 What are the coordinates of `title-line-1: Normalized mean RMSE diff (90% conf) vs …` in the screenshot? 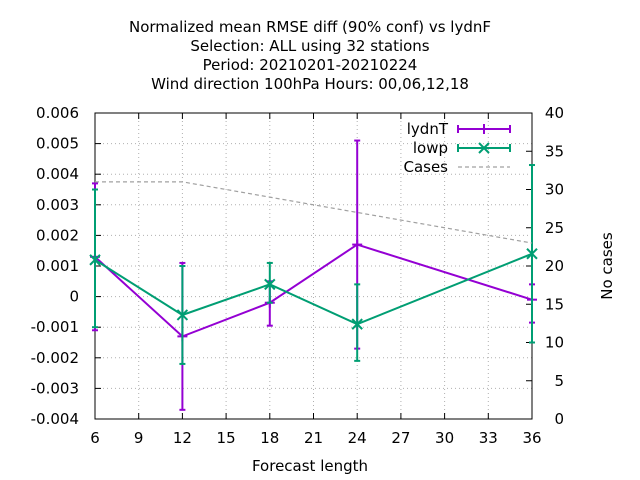 It's located at (310, 27).